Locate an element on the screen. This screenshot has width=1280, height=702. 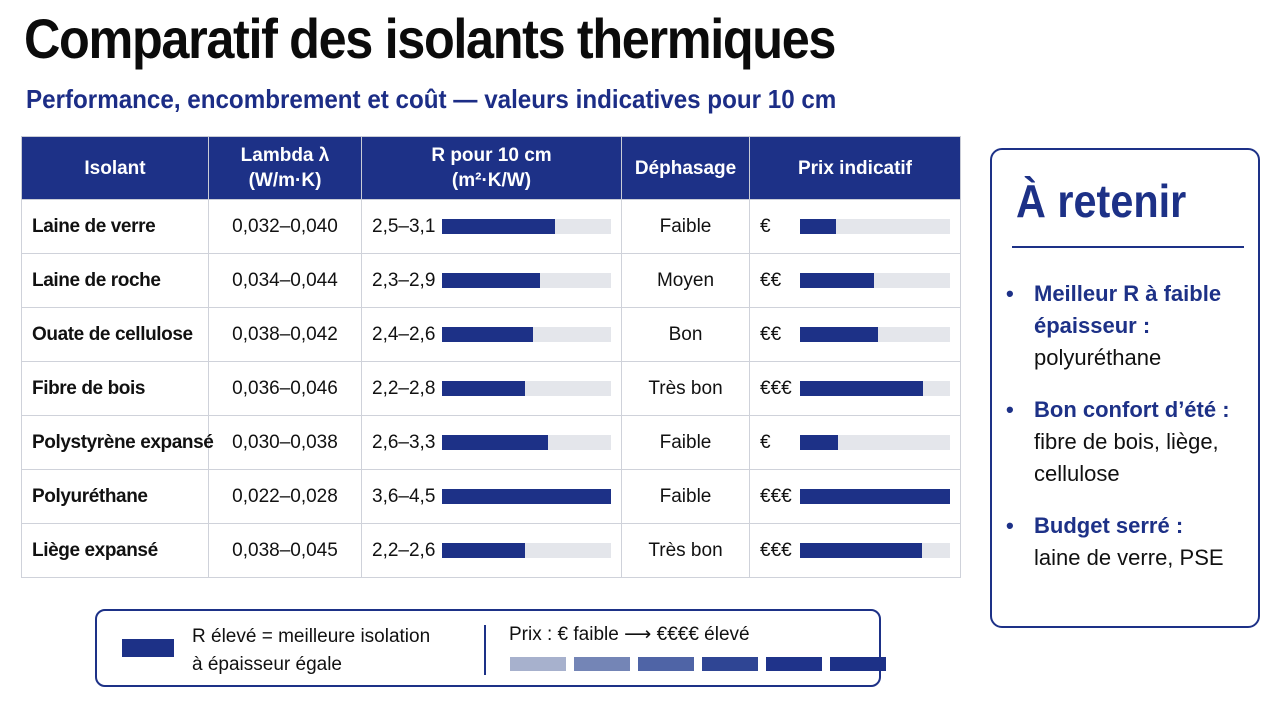
takeaway-body: laine de verre, PSE is located at coordinates (1129, 557).